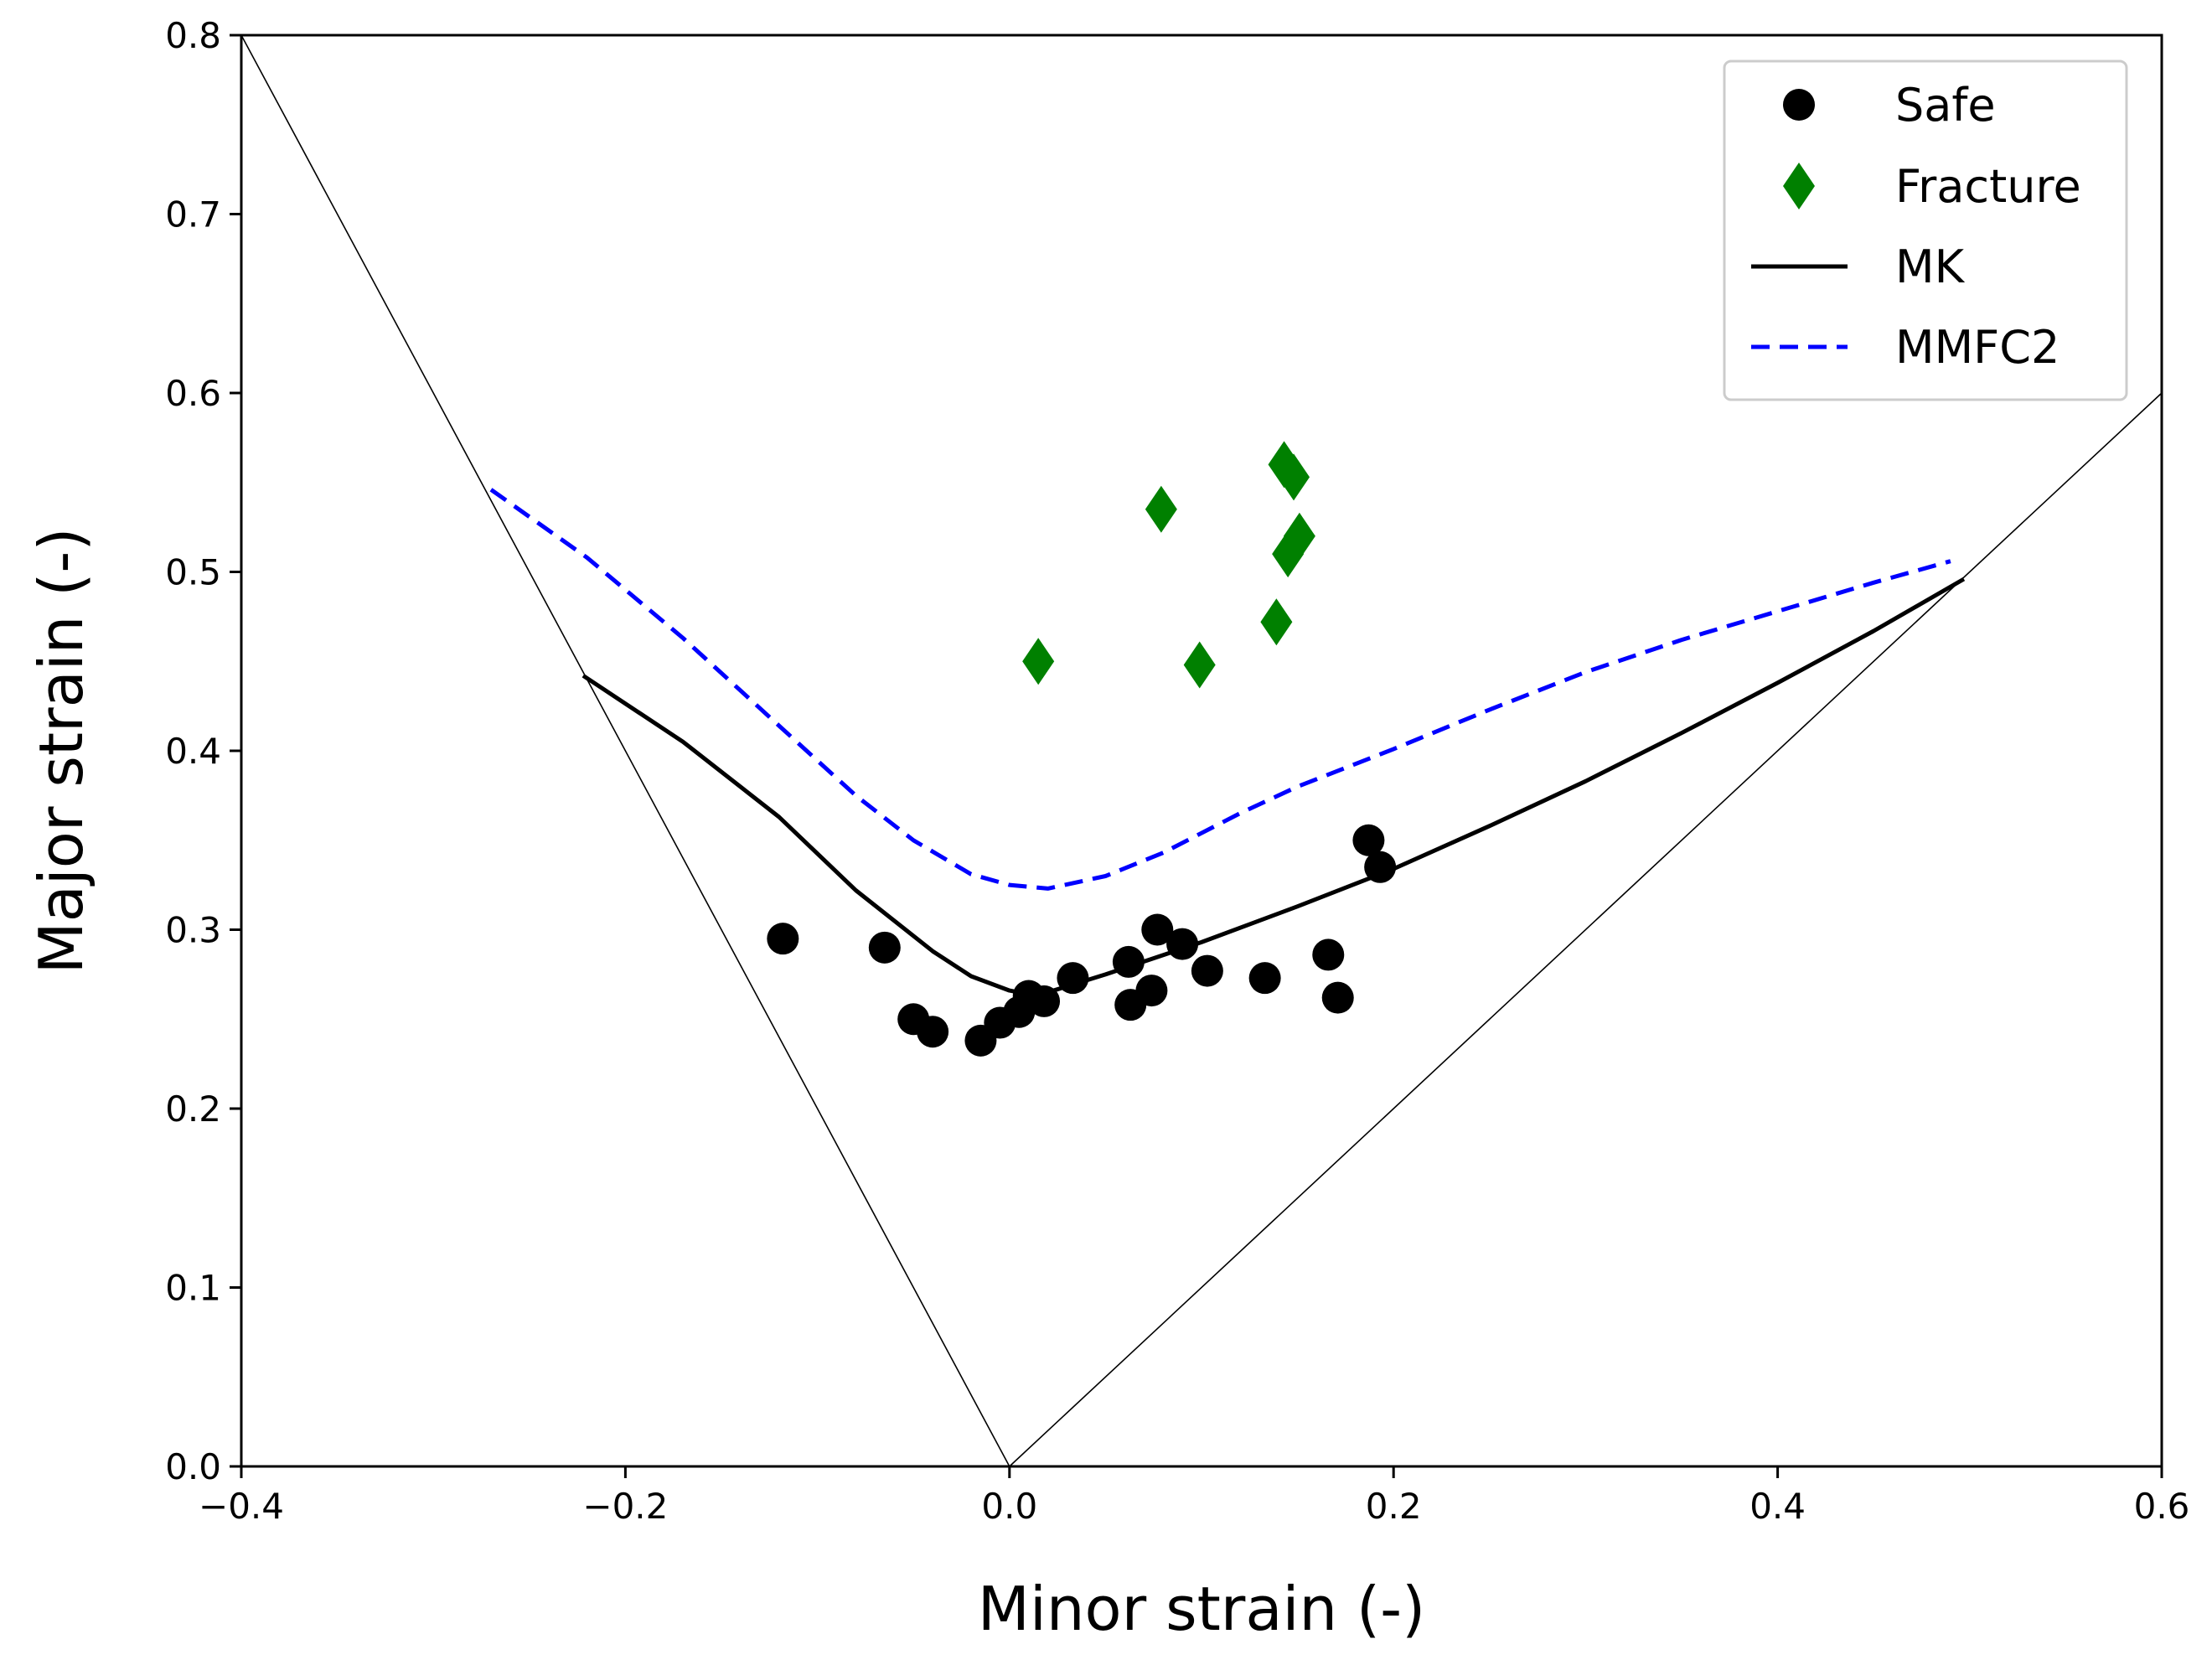  Describe the element at coordinates (193, 214) in the screenshot. I see `y-tick-label: 0.7` at that location.